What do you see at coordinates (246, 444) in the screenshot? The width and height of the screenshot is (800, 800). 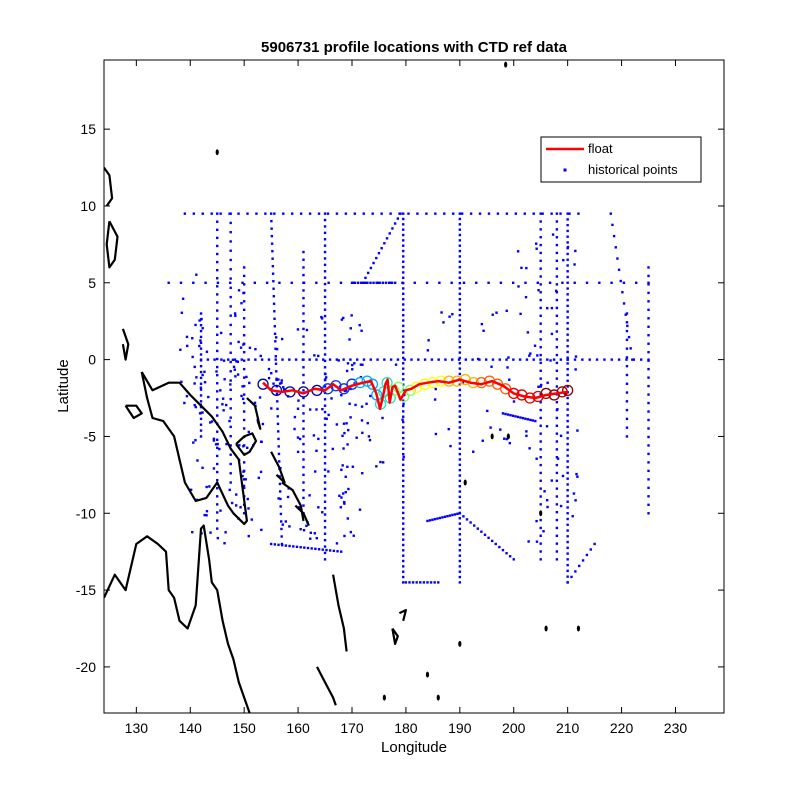 I see `coastline-new-britain` at bounding box center [246, 444].